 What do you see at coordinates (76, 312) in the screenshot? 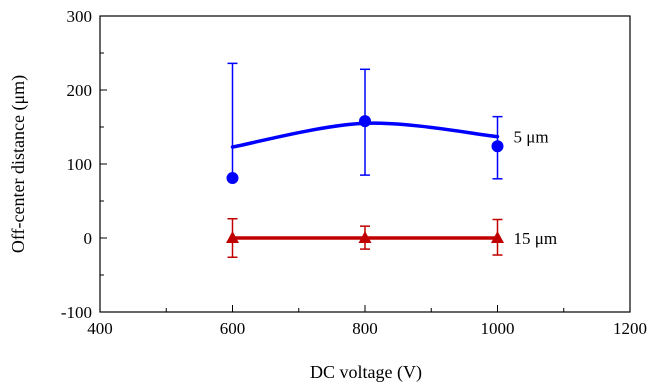
I see `y-tick-label: -100` at bounding box center [76, 312].